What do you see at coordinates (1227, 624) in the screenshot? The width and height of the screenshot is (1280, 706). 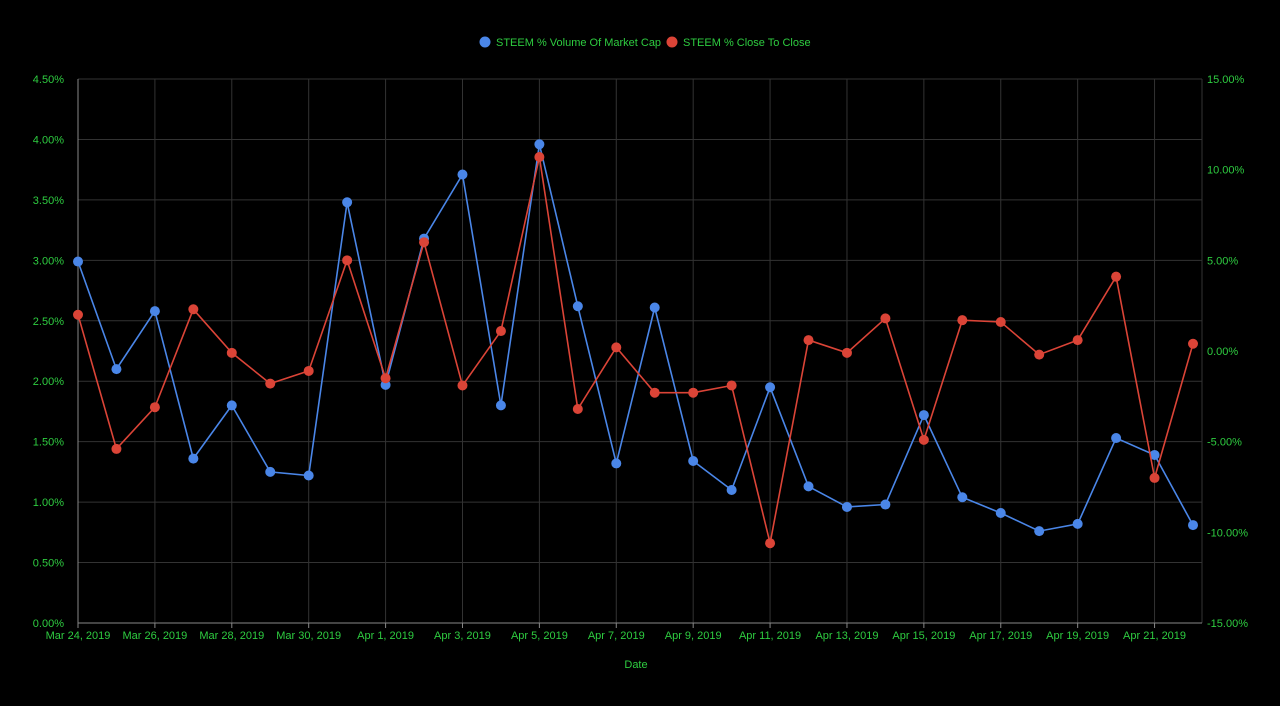 I see `y-right-tick-label: -15.00%` at bounding box center [1227, 624].